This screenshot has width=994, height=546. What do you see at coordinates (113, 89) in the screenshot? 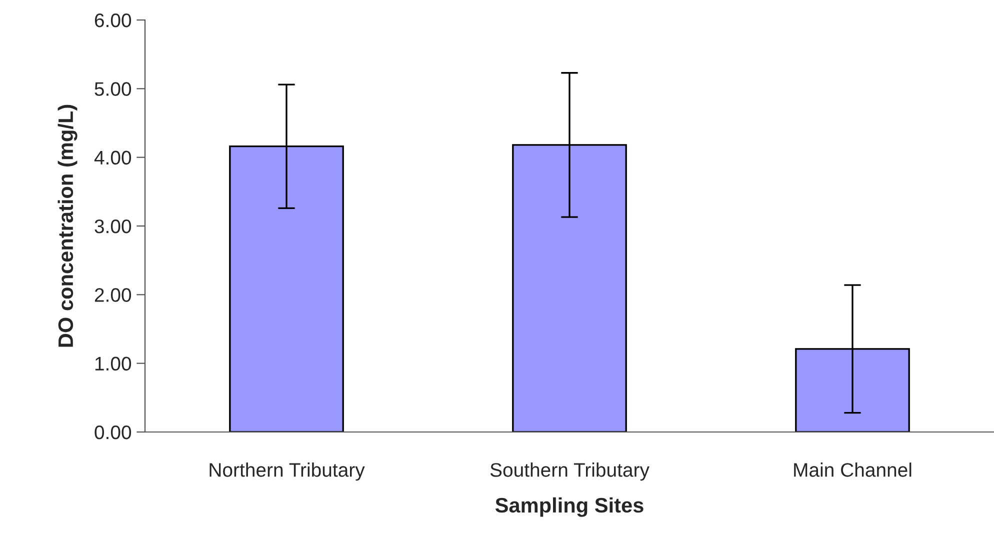
I see `y-tick-label: 5.00` at bounding box center [113, 89].